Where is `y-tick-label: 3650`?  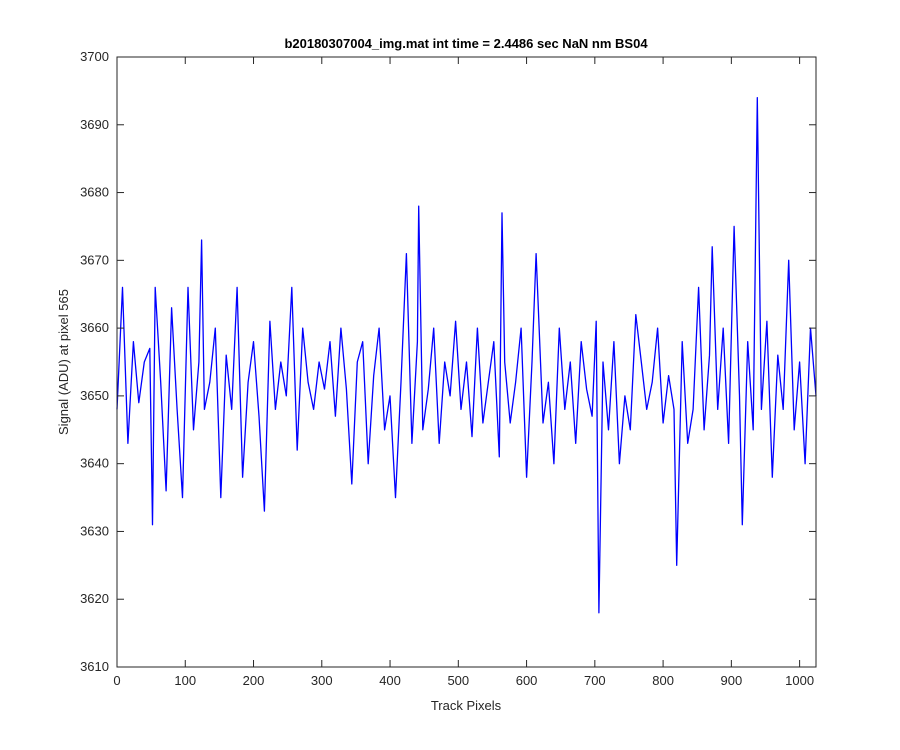
y-tick-label: 3650 is located at coordinates (94, 395).